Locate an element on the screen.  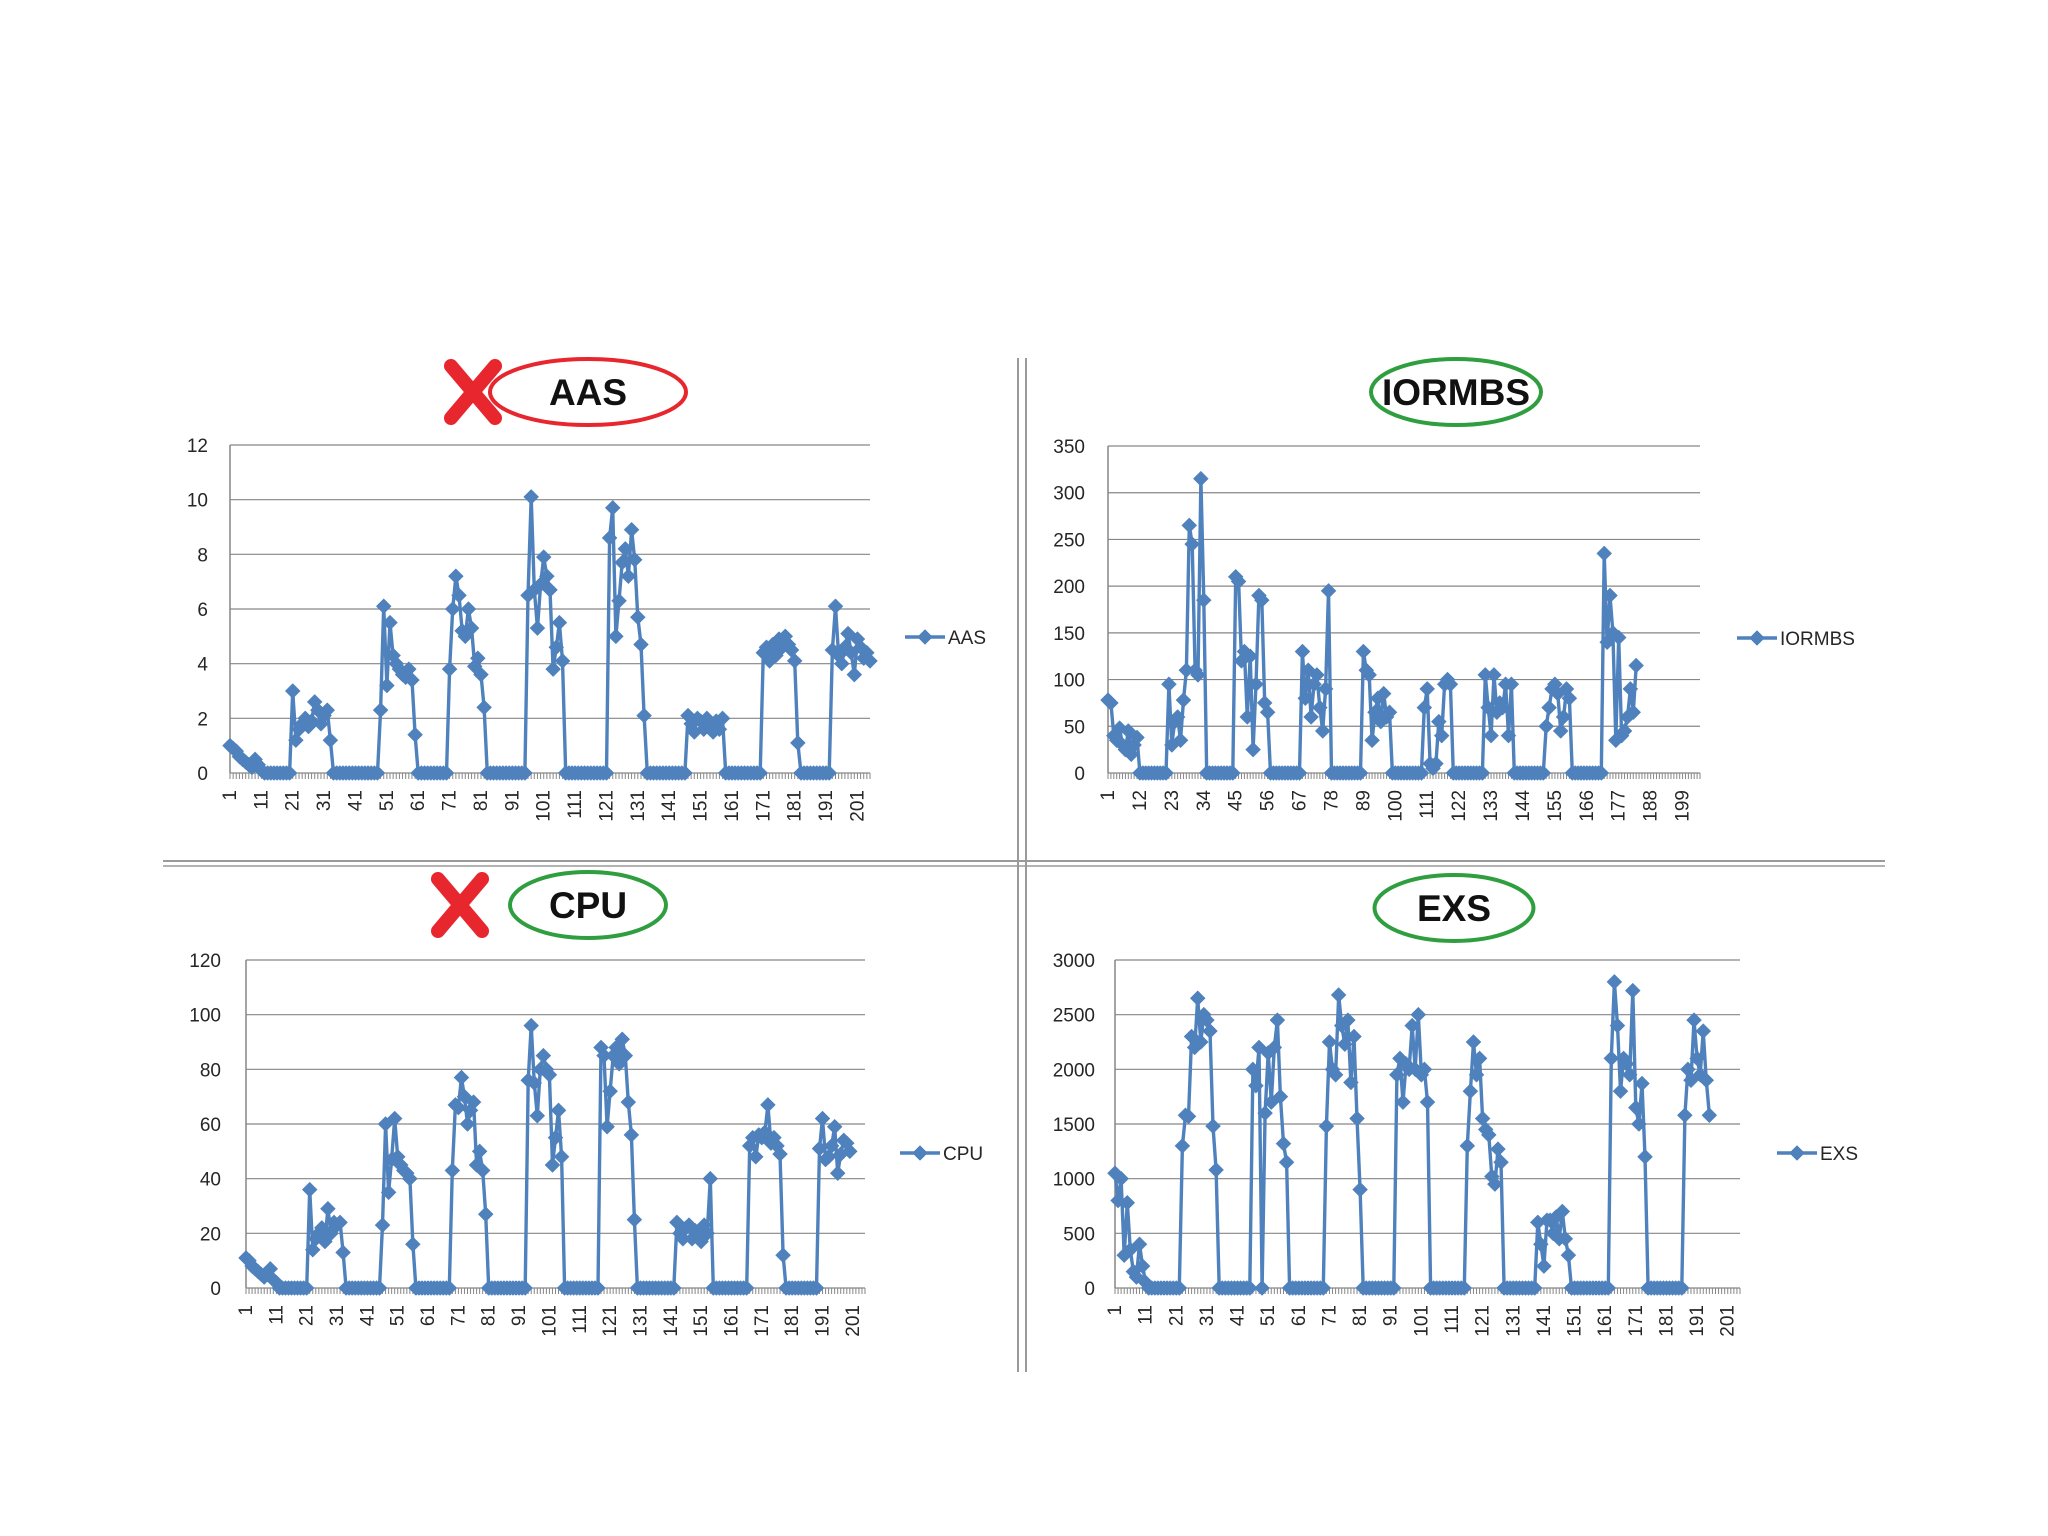
legend-exs: EXS is located at coordinates (1817, 1154).